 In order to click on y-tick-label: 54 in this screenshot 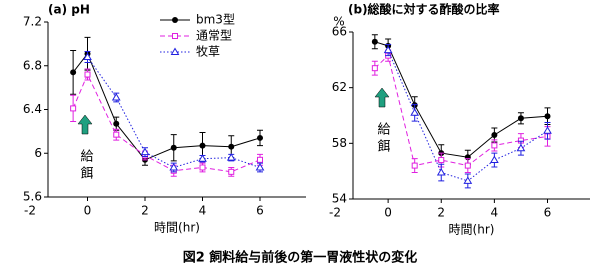, I will do `click(339, 199)`.